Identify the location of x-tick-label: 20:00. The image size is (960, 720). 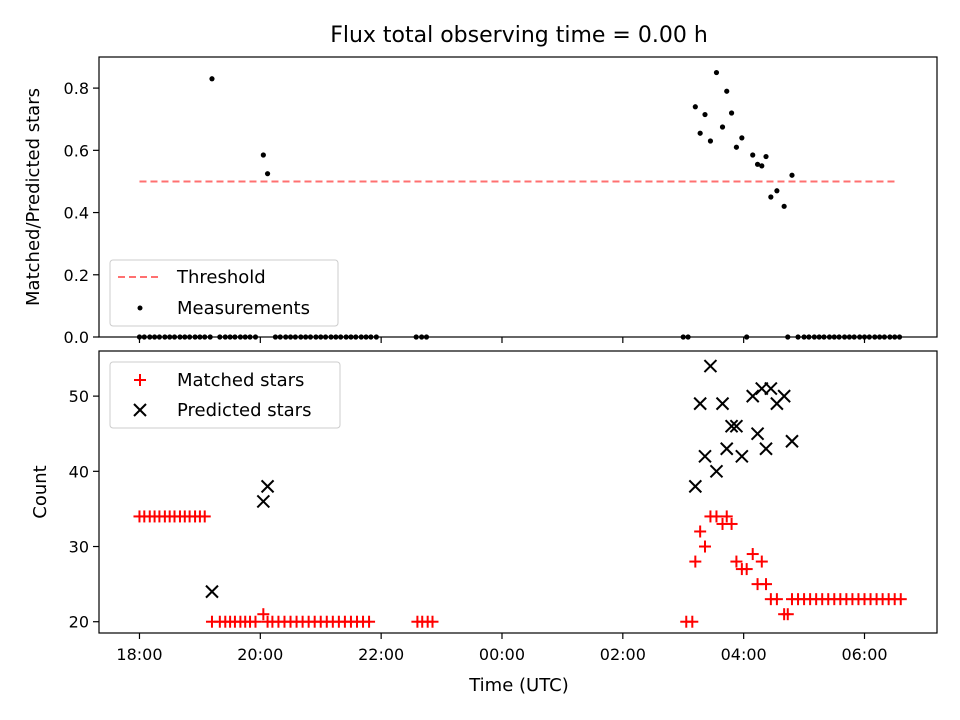
(260, 654).